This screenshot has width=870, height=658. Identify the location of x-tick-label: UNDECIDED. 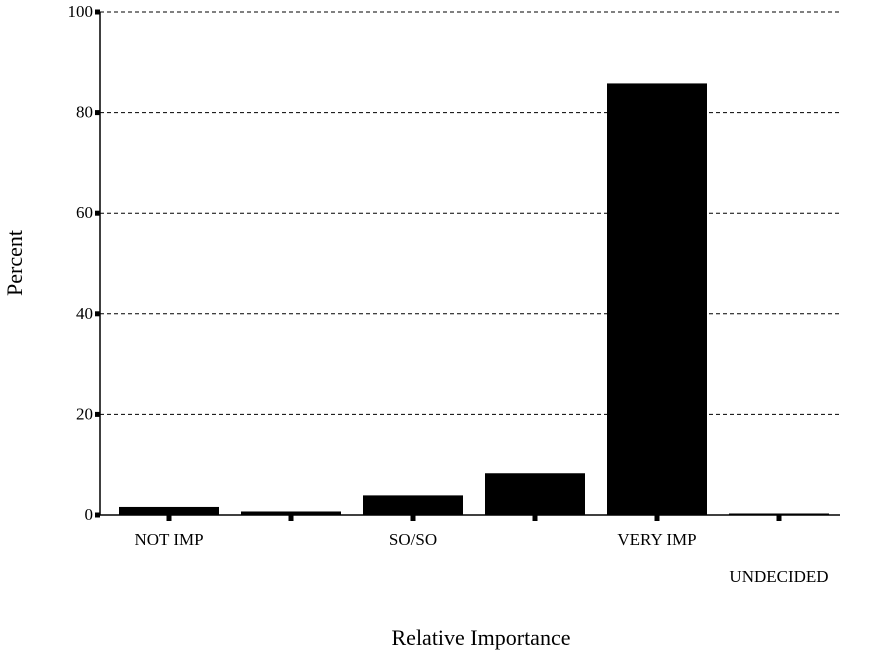
(778, 576).